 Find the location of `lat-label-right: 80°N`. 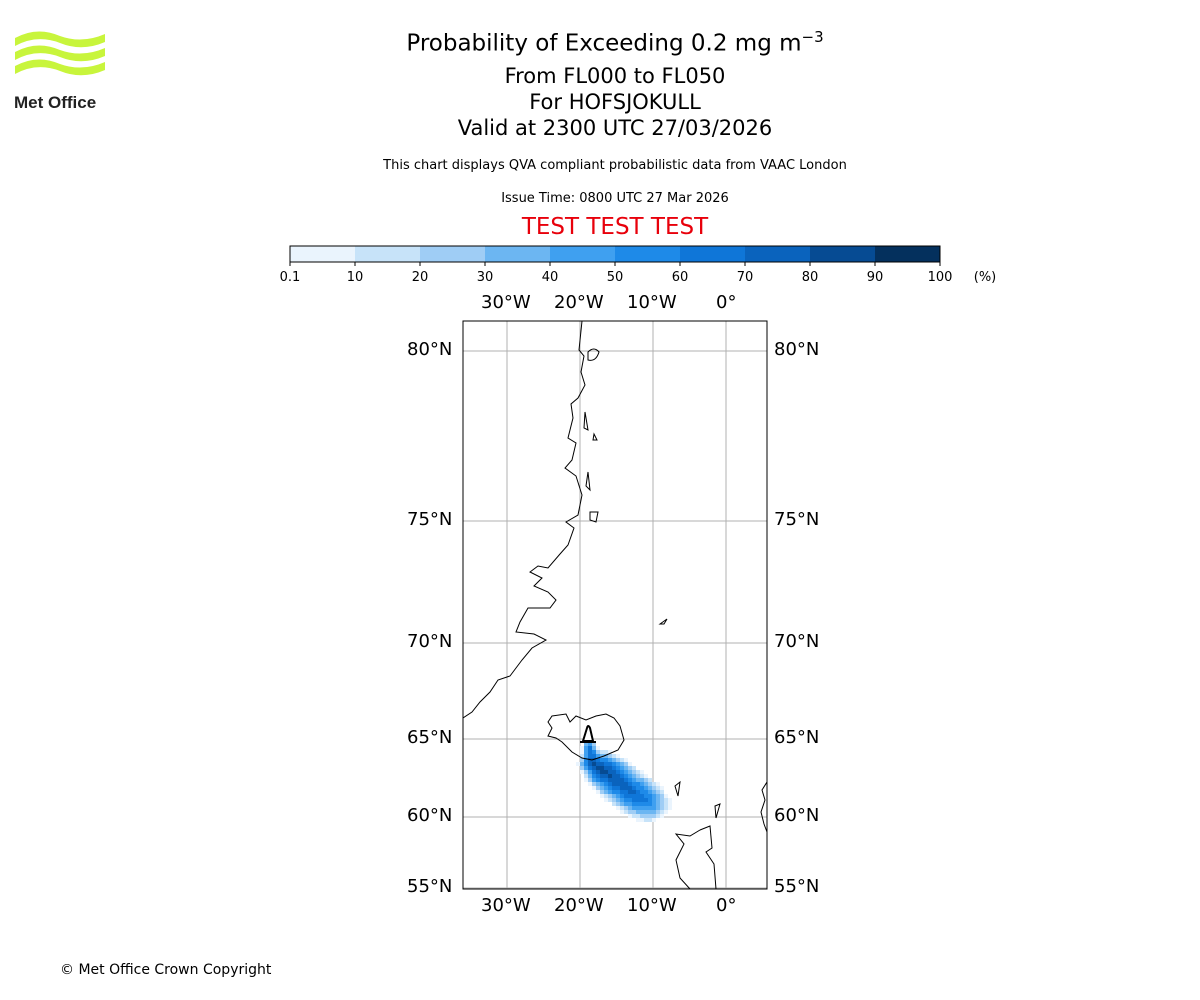

lat-label-right: 80°N is located at coordinates (797, 349).